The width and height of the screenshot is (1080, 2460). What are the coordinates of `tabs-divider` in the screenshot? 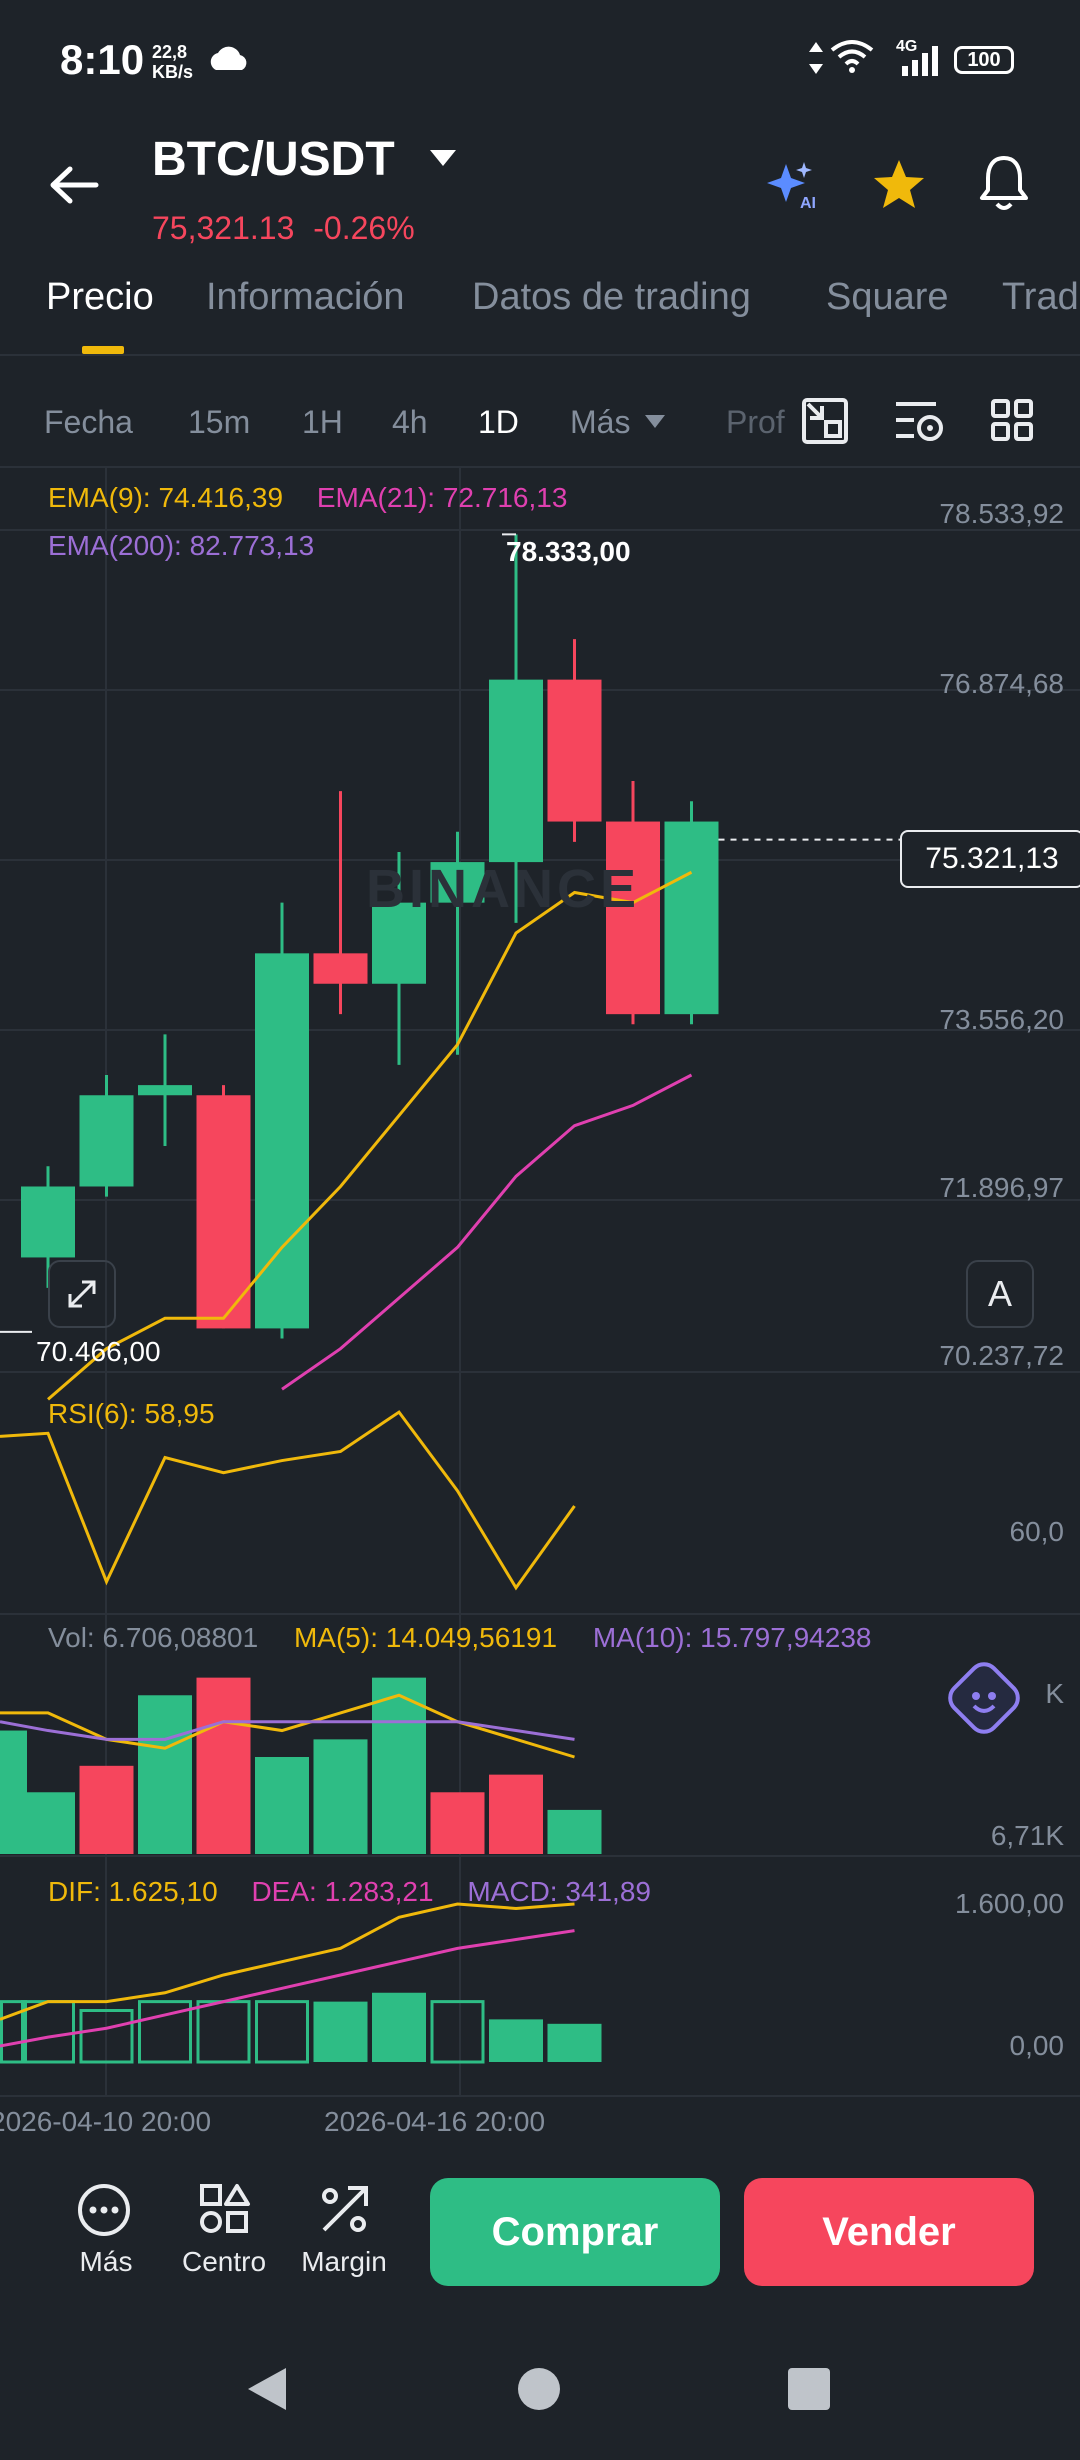 It's located at (540, 355).